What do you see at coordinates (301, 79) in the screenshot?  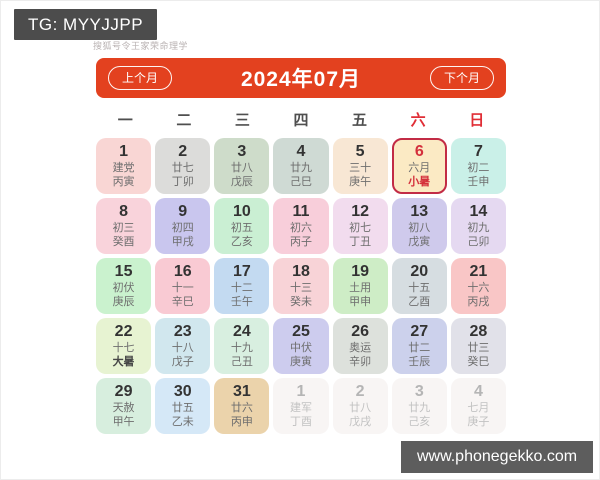 I see `calendar-title: 2024年07月` at bounding box center [301, 79].